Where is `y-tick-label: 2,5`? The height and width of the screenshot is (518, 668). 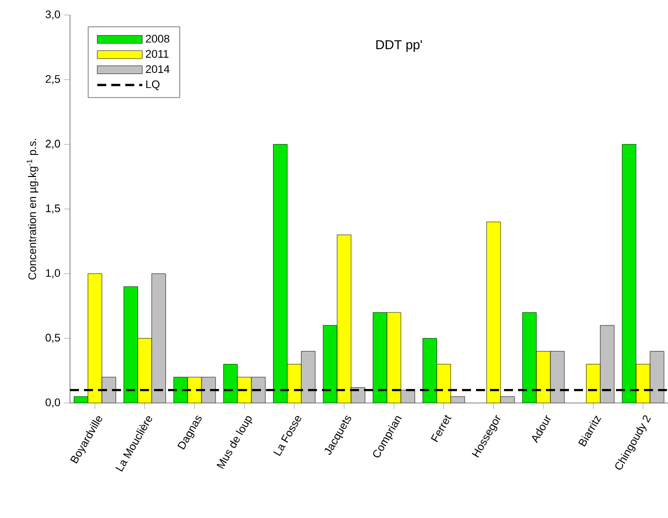 y-tick-label: 2,5 is located at coordinates (53, 79).